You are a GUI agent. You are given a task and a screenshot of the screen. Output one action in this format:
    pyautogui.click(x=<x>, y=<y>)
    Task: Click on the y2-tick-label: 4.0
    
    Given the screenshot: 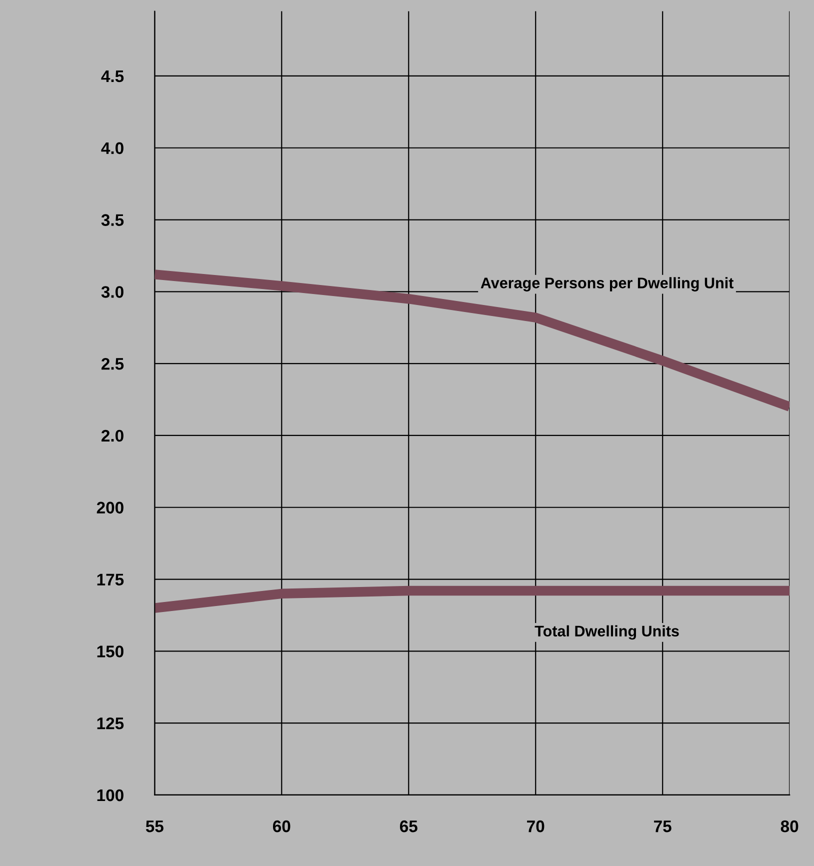 What is the action you would take?
    pyautogui.click(x=112, y=148)
    